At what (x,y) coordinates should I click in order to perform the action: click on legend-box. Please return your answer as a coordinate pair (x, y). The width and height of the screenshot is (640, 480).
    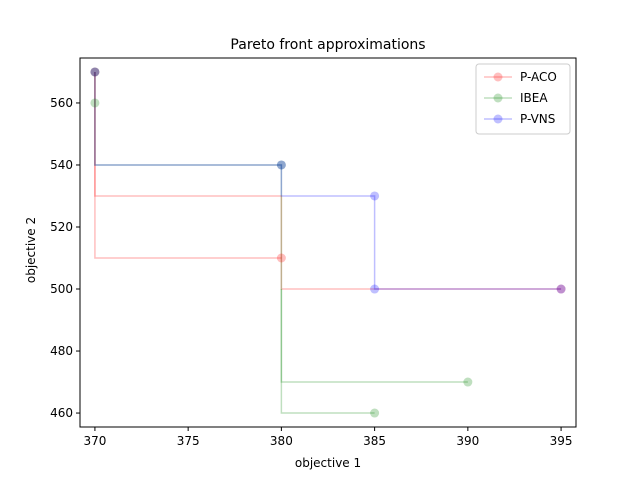
    Looking at the image, I should click on (523, 99).